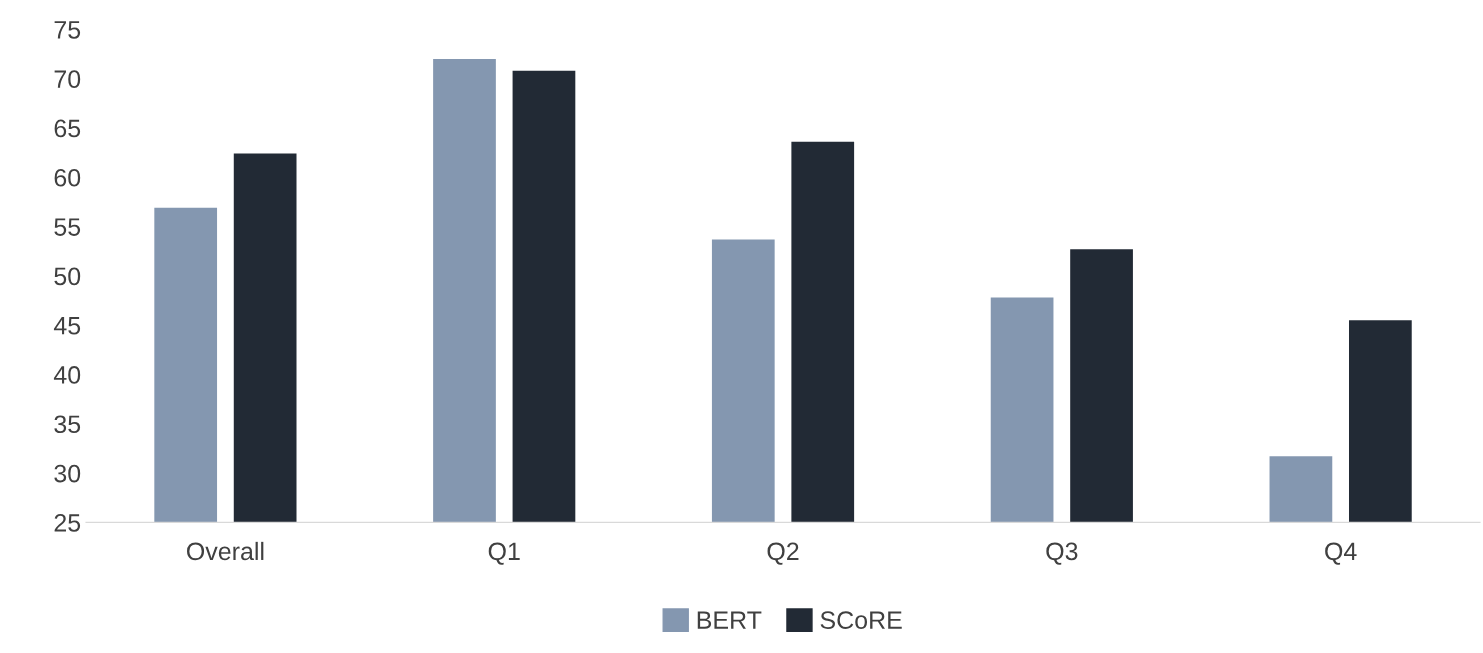  I want to click on y-tick-label: 65, so click(67, 128).